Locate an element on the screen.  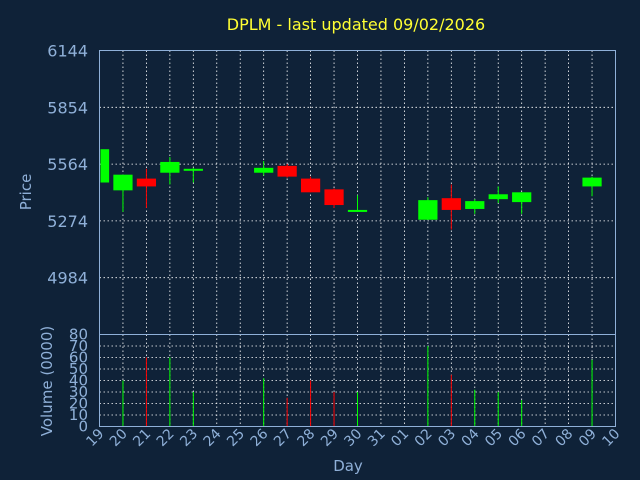
price-axis-label: Price is located at coordinates (26, 192).